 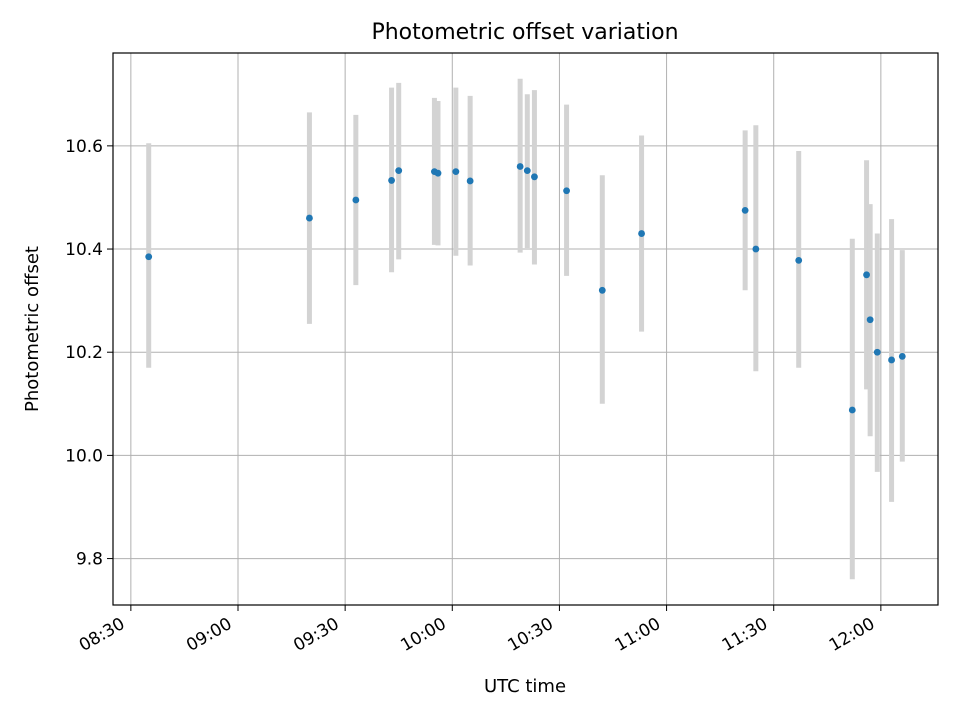 I want to click on y-tick-label: 9.8, so click(x=89, y=560).